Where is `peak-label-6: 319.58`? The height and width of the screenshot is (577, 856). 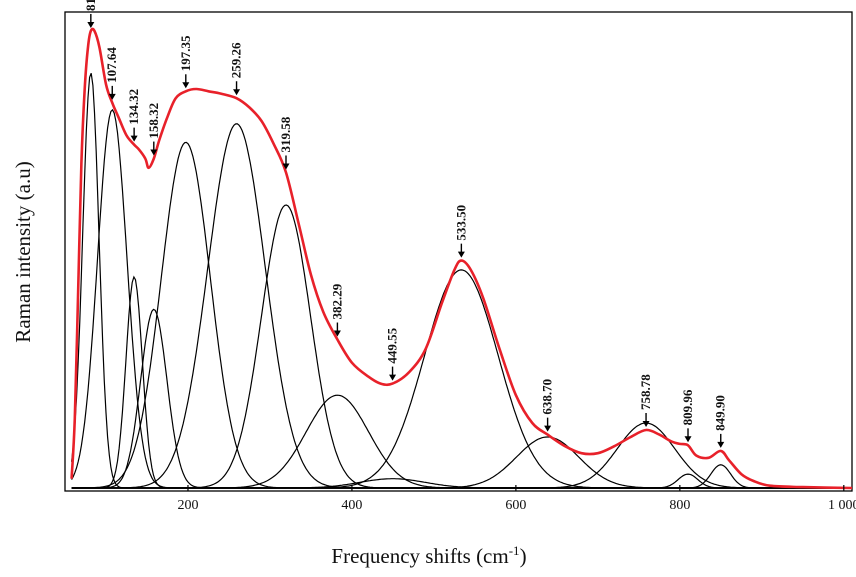 peak-label-6: 319.58 is located at coordinates (285, 134).